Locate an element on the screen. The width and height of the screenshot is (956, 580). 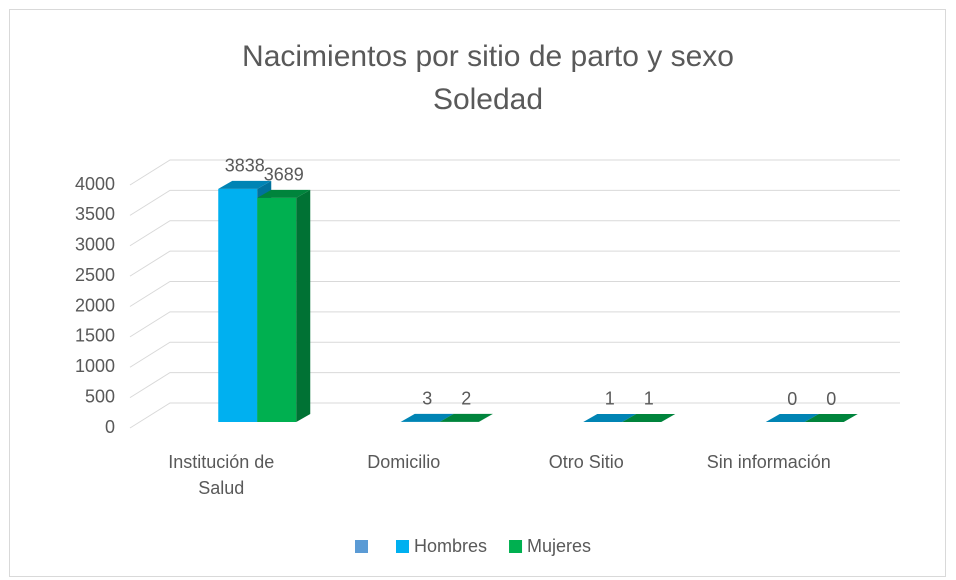
data-label: 3838 is located at coordinates (245, 166).